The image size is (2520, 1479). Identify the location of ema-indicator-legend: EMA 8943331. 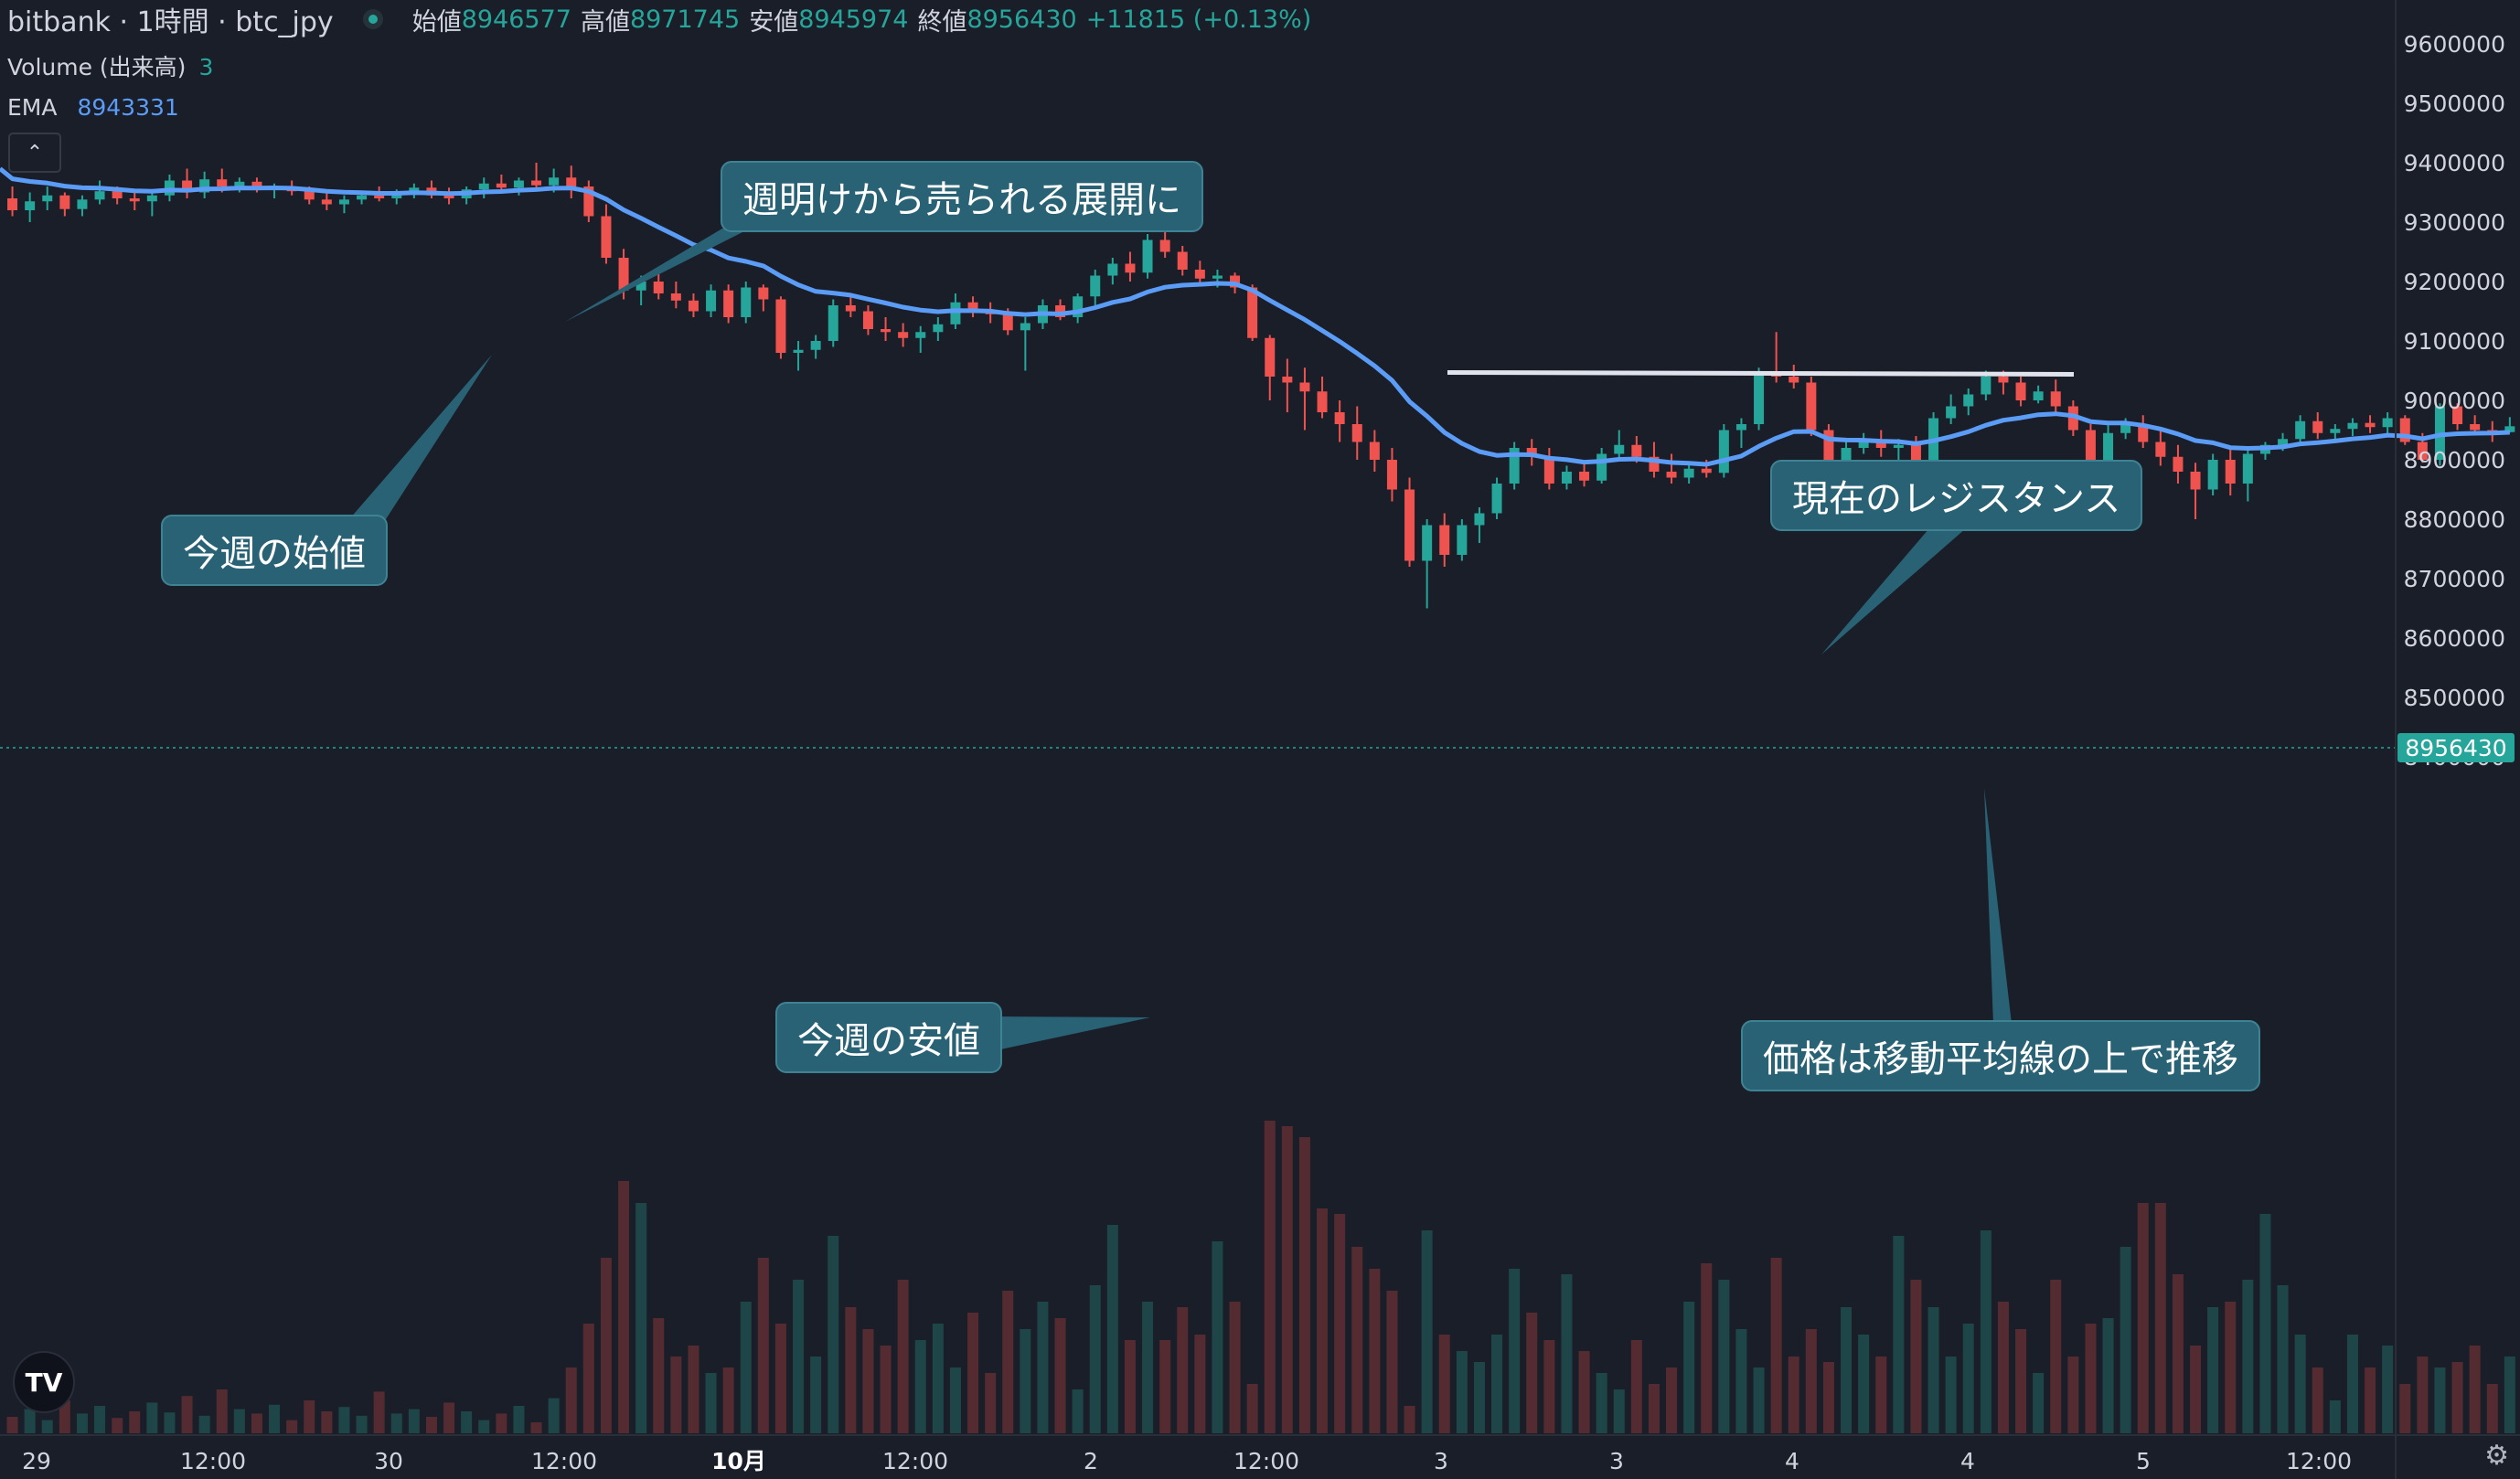
(93, 107).